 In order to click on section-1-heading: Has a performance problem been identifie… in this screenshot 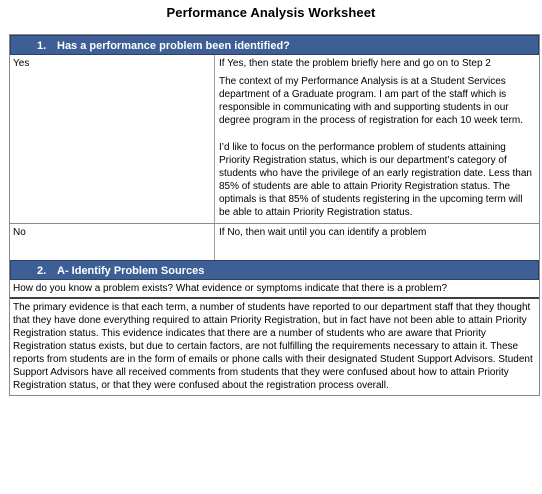, I will do `click(173, 46)`.